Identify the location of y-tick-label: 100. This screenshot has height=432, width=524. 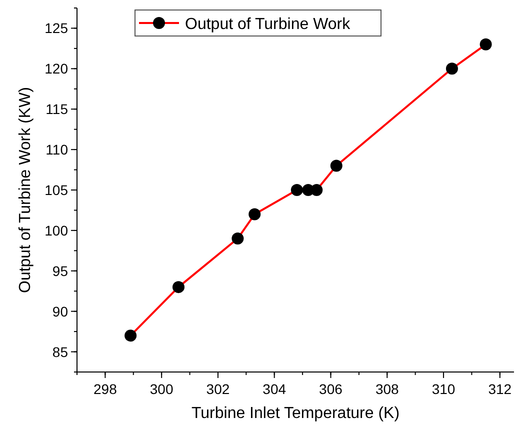
(56, 230).